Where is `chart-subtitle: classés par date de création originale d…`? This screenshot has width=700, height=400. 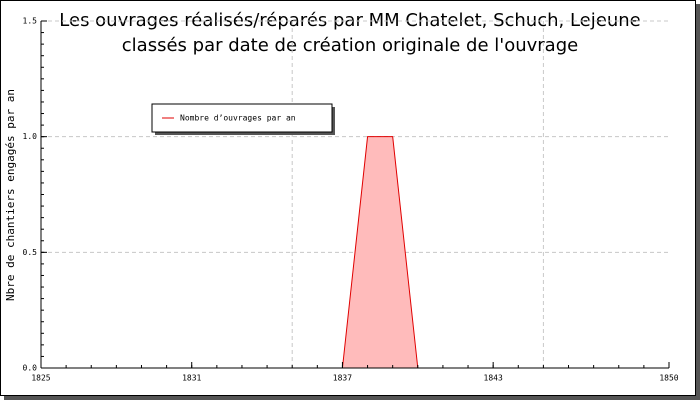
chart-subtitle: classés par date de création originale d… is located at coordinates (350, 45).